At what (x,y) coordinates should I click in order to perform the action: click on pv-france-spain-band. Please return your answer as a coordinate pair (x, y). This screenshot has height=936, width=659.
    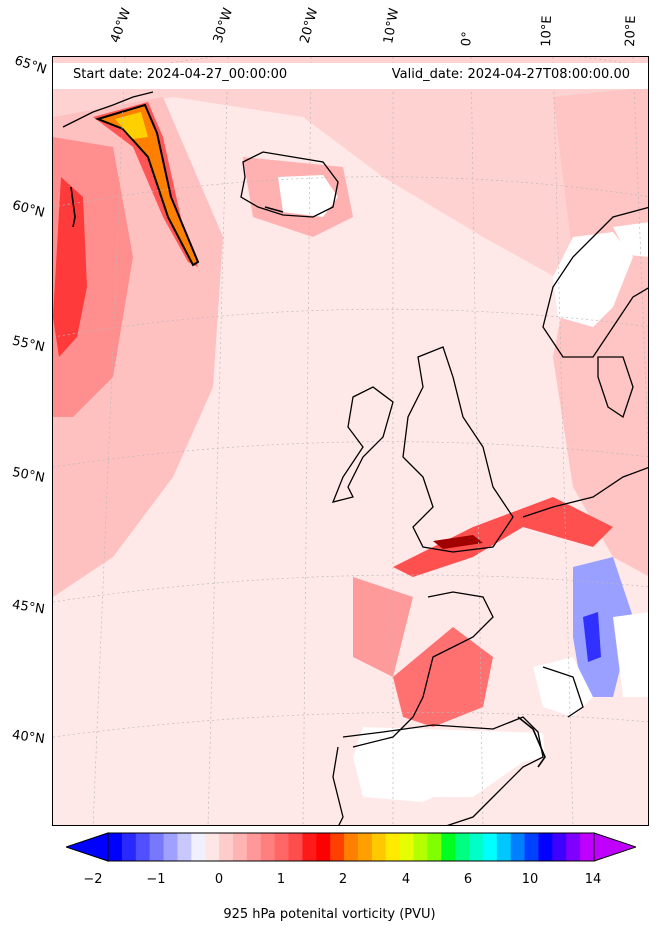
    Looking at the image, I should click on (443, 677).